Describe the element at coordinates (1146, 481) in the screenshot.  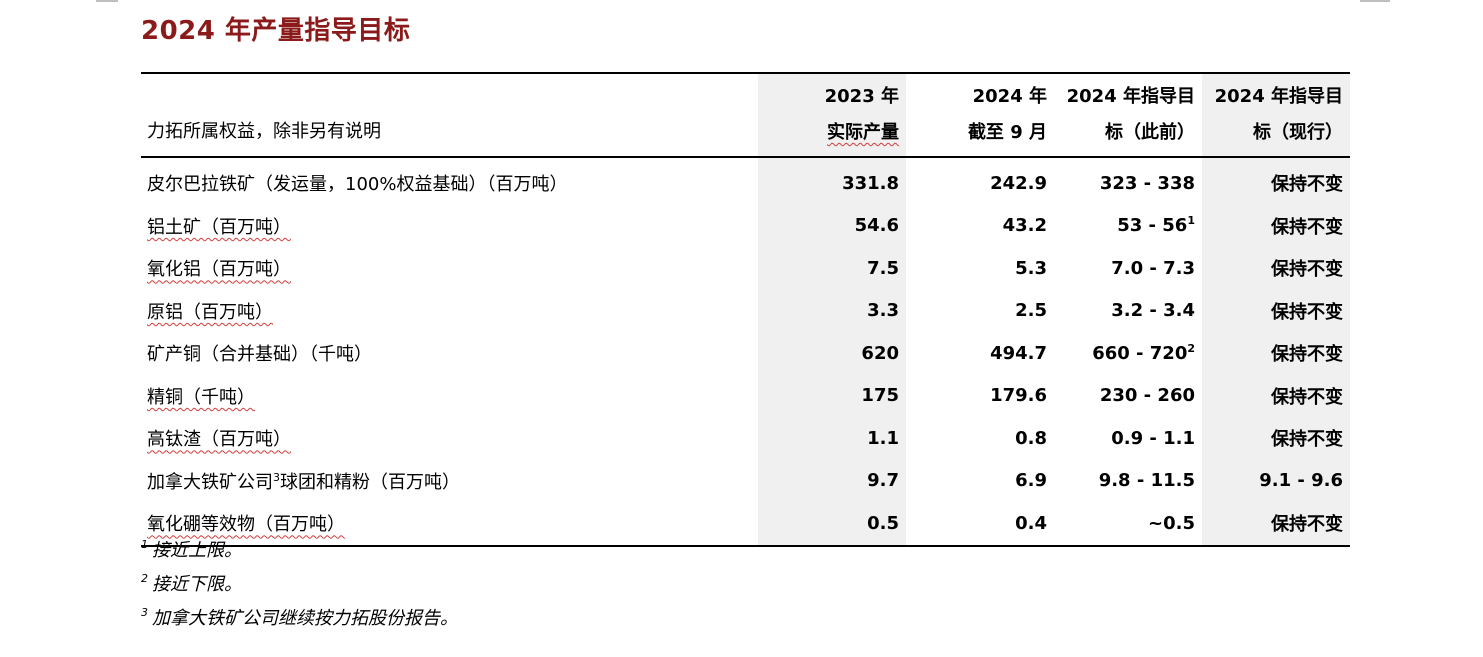
I see `cell-guidance-prior: 9.8 - 11.5` at that location.